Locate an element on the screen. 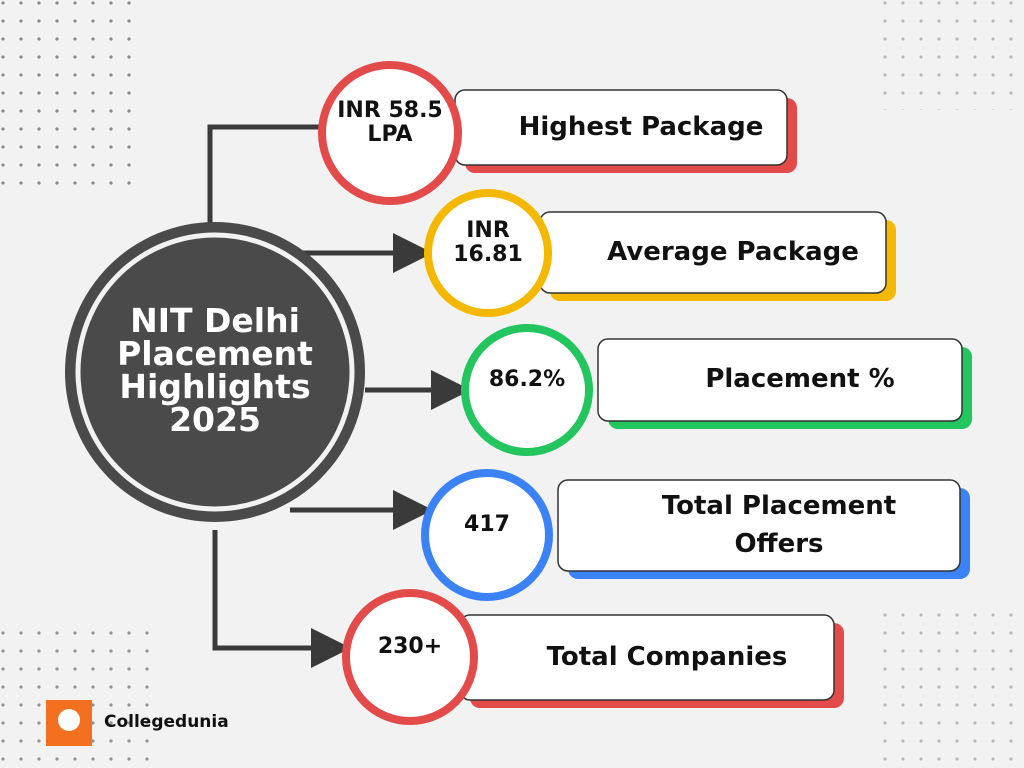  item-label: Total Placement Offers is located at coordinates (779, 524).